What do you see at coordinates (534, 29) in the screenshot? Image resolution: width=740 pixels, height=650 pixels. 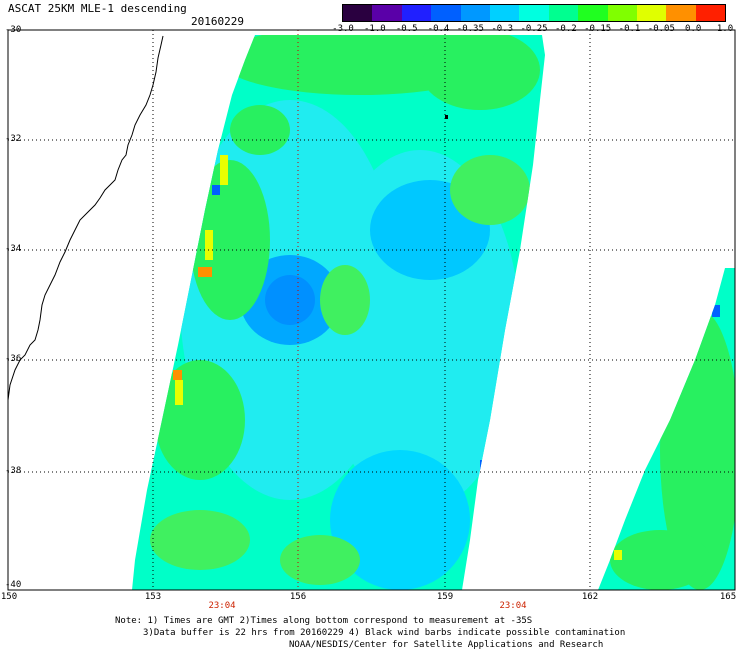 I see `colorbar-tick-label: -0.25` at bounding box center [534, 29].